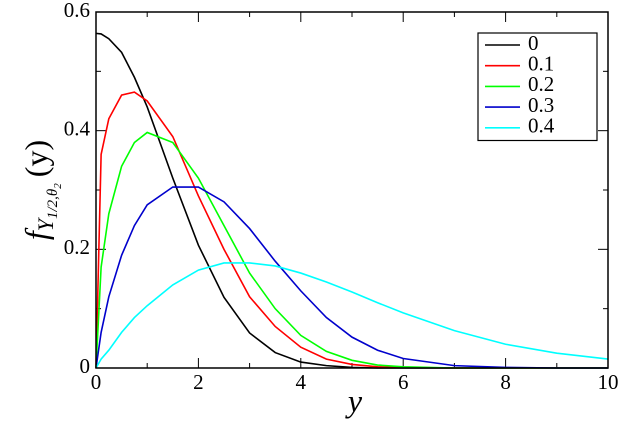 The width and height of the screenshot is (623, 426). Describe the element at coordinates (608, 382) in the screenshot. I see `x-tick-label: 10` at that location.